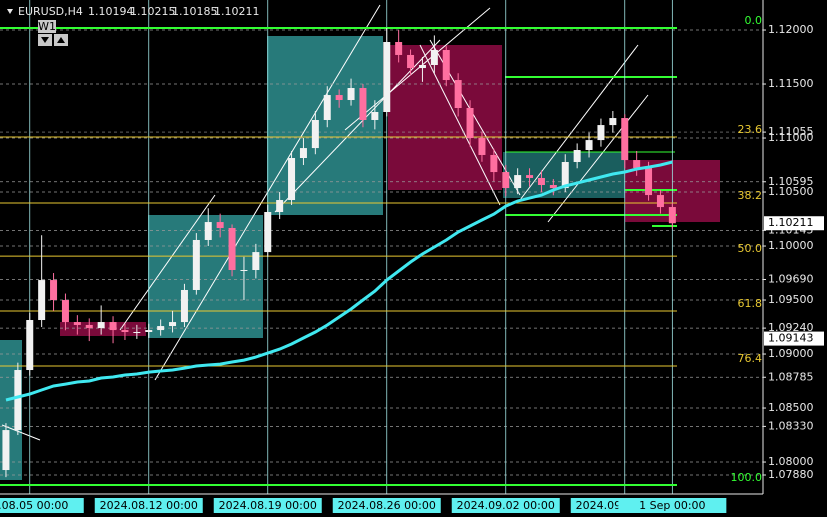 This screenshot has height=517, width=827. I want to click on fib-label: 76.4, so click(750, 358).